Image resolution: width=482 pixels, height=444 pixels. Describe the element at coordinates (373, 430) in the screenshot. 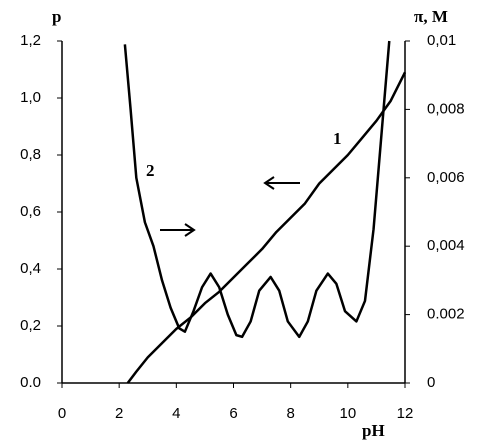

I see `x-axis-label: pH` at that location.